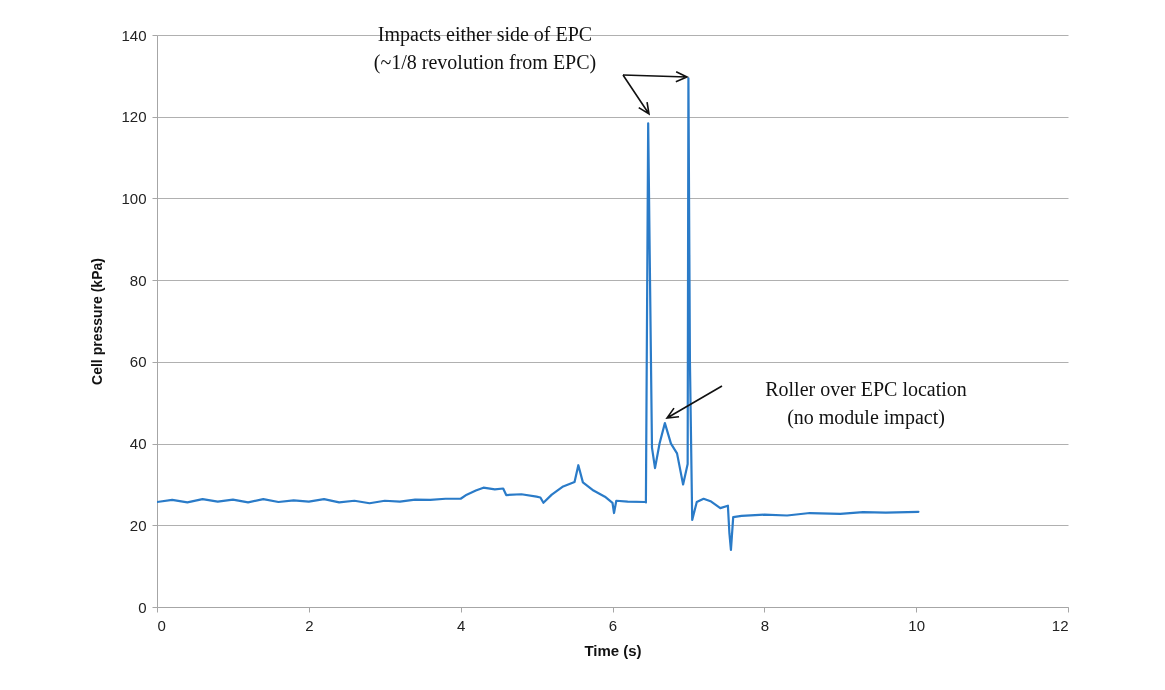 The width and height of the screenshot is (1165, 690). What do you see at coordinates (97, 321) in the screenshot?
I see `y-axis-title: Cell pressure (kPa)` at bounding box center [97, 321].